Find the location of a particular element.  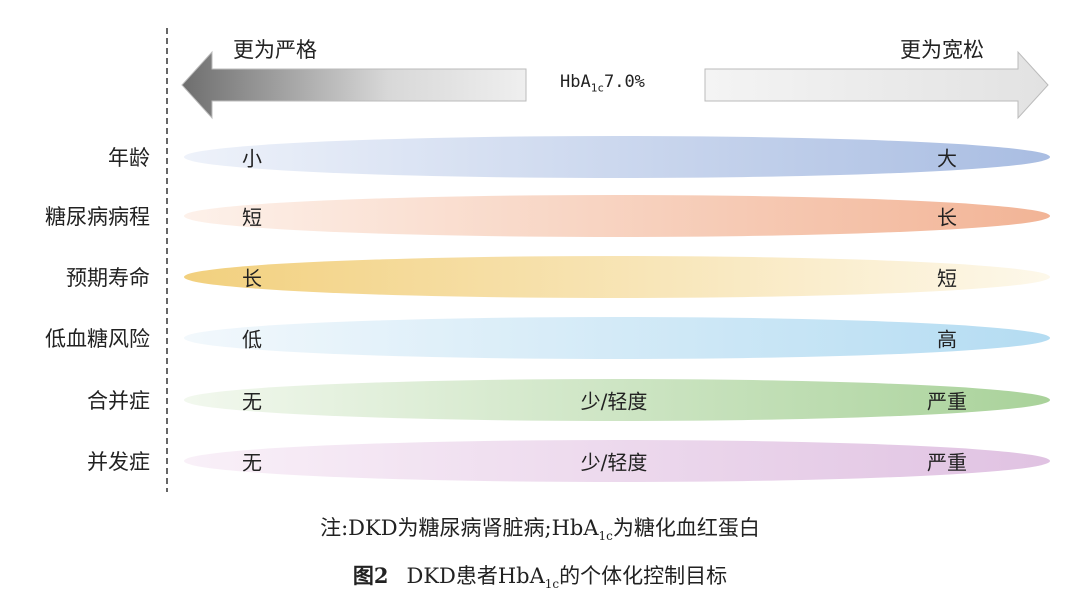

hba1c-threshold: HbA1c7.0% is located at coordinates (602, 83).